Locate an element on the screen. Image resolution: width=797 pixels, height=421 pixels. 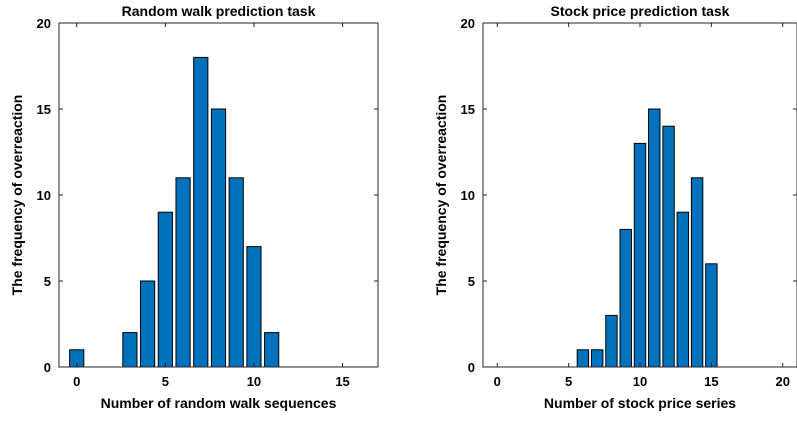
chart-title: Random walk prediction task is located at coordinates (219, 11).